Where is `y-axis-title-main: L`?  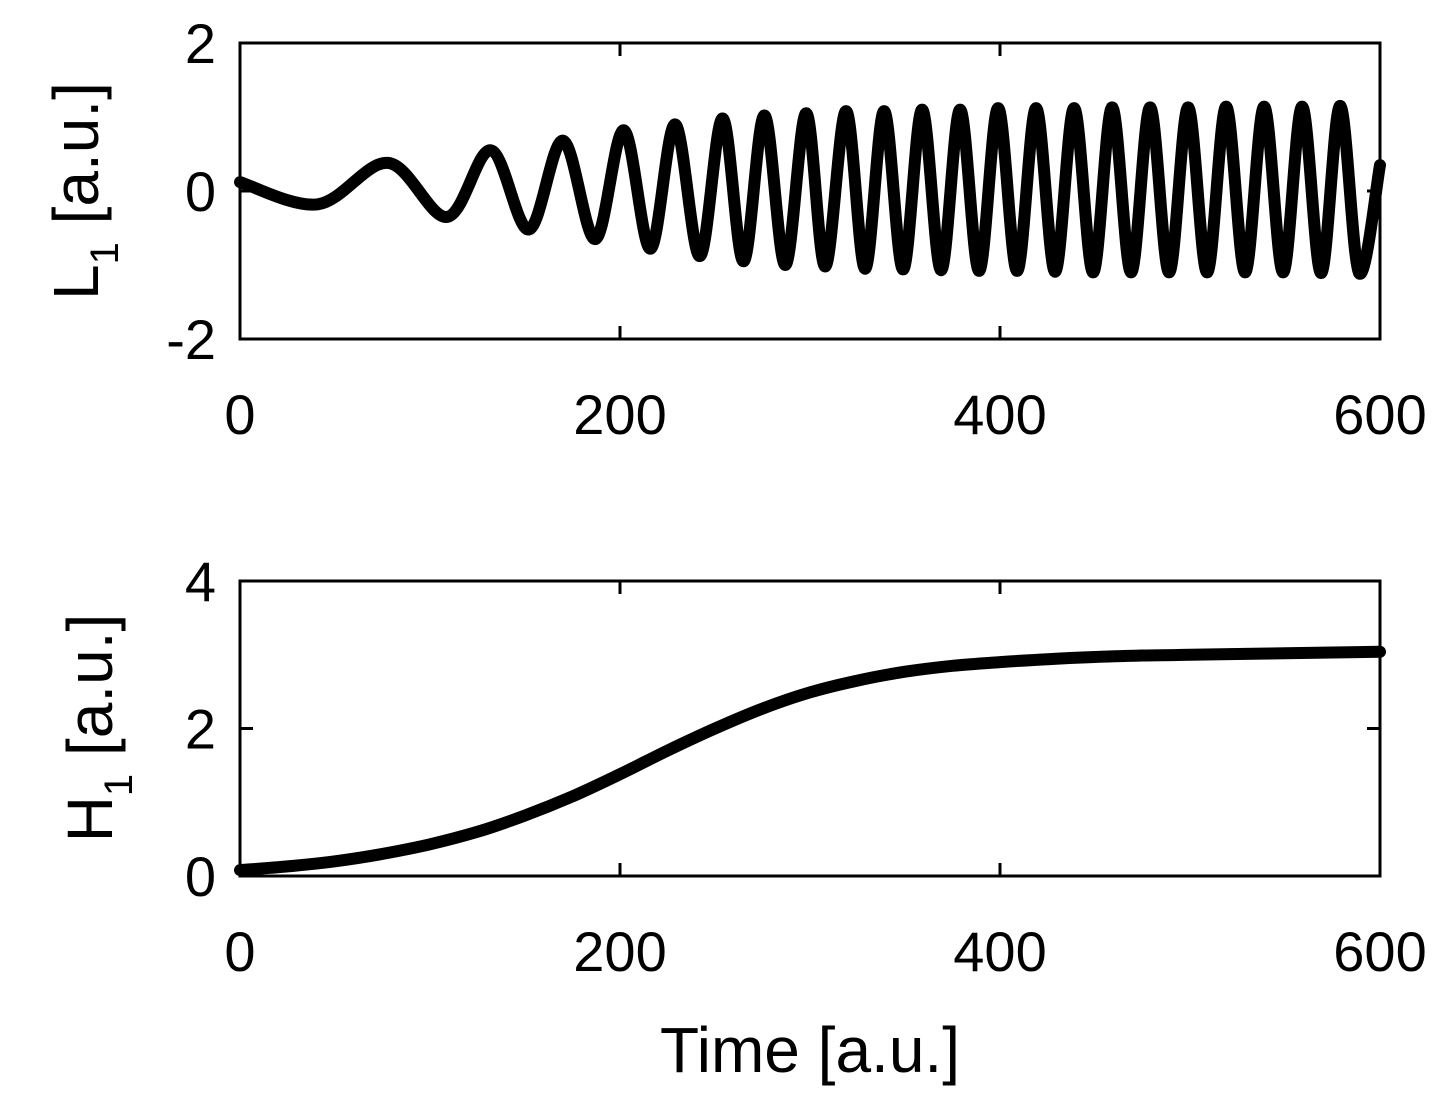 y-axis-title-main: L is located at coordinates (76, 282).